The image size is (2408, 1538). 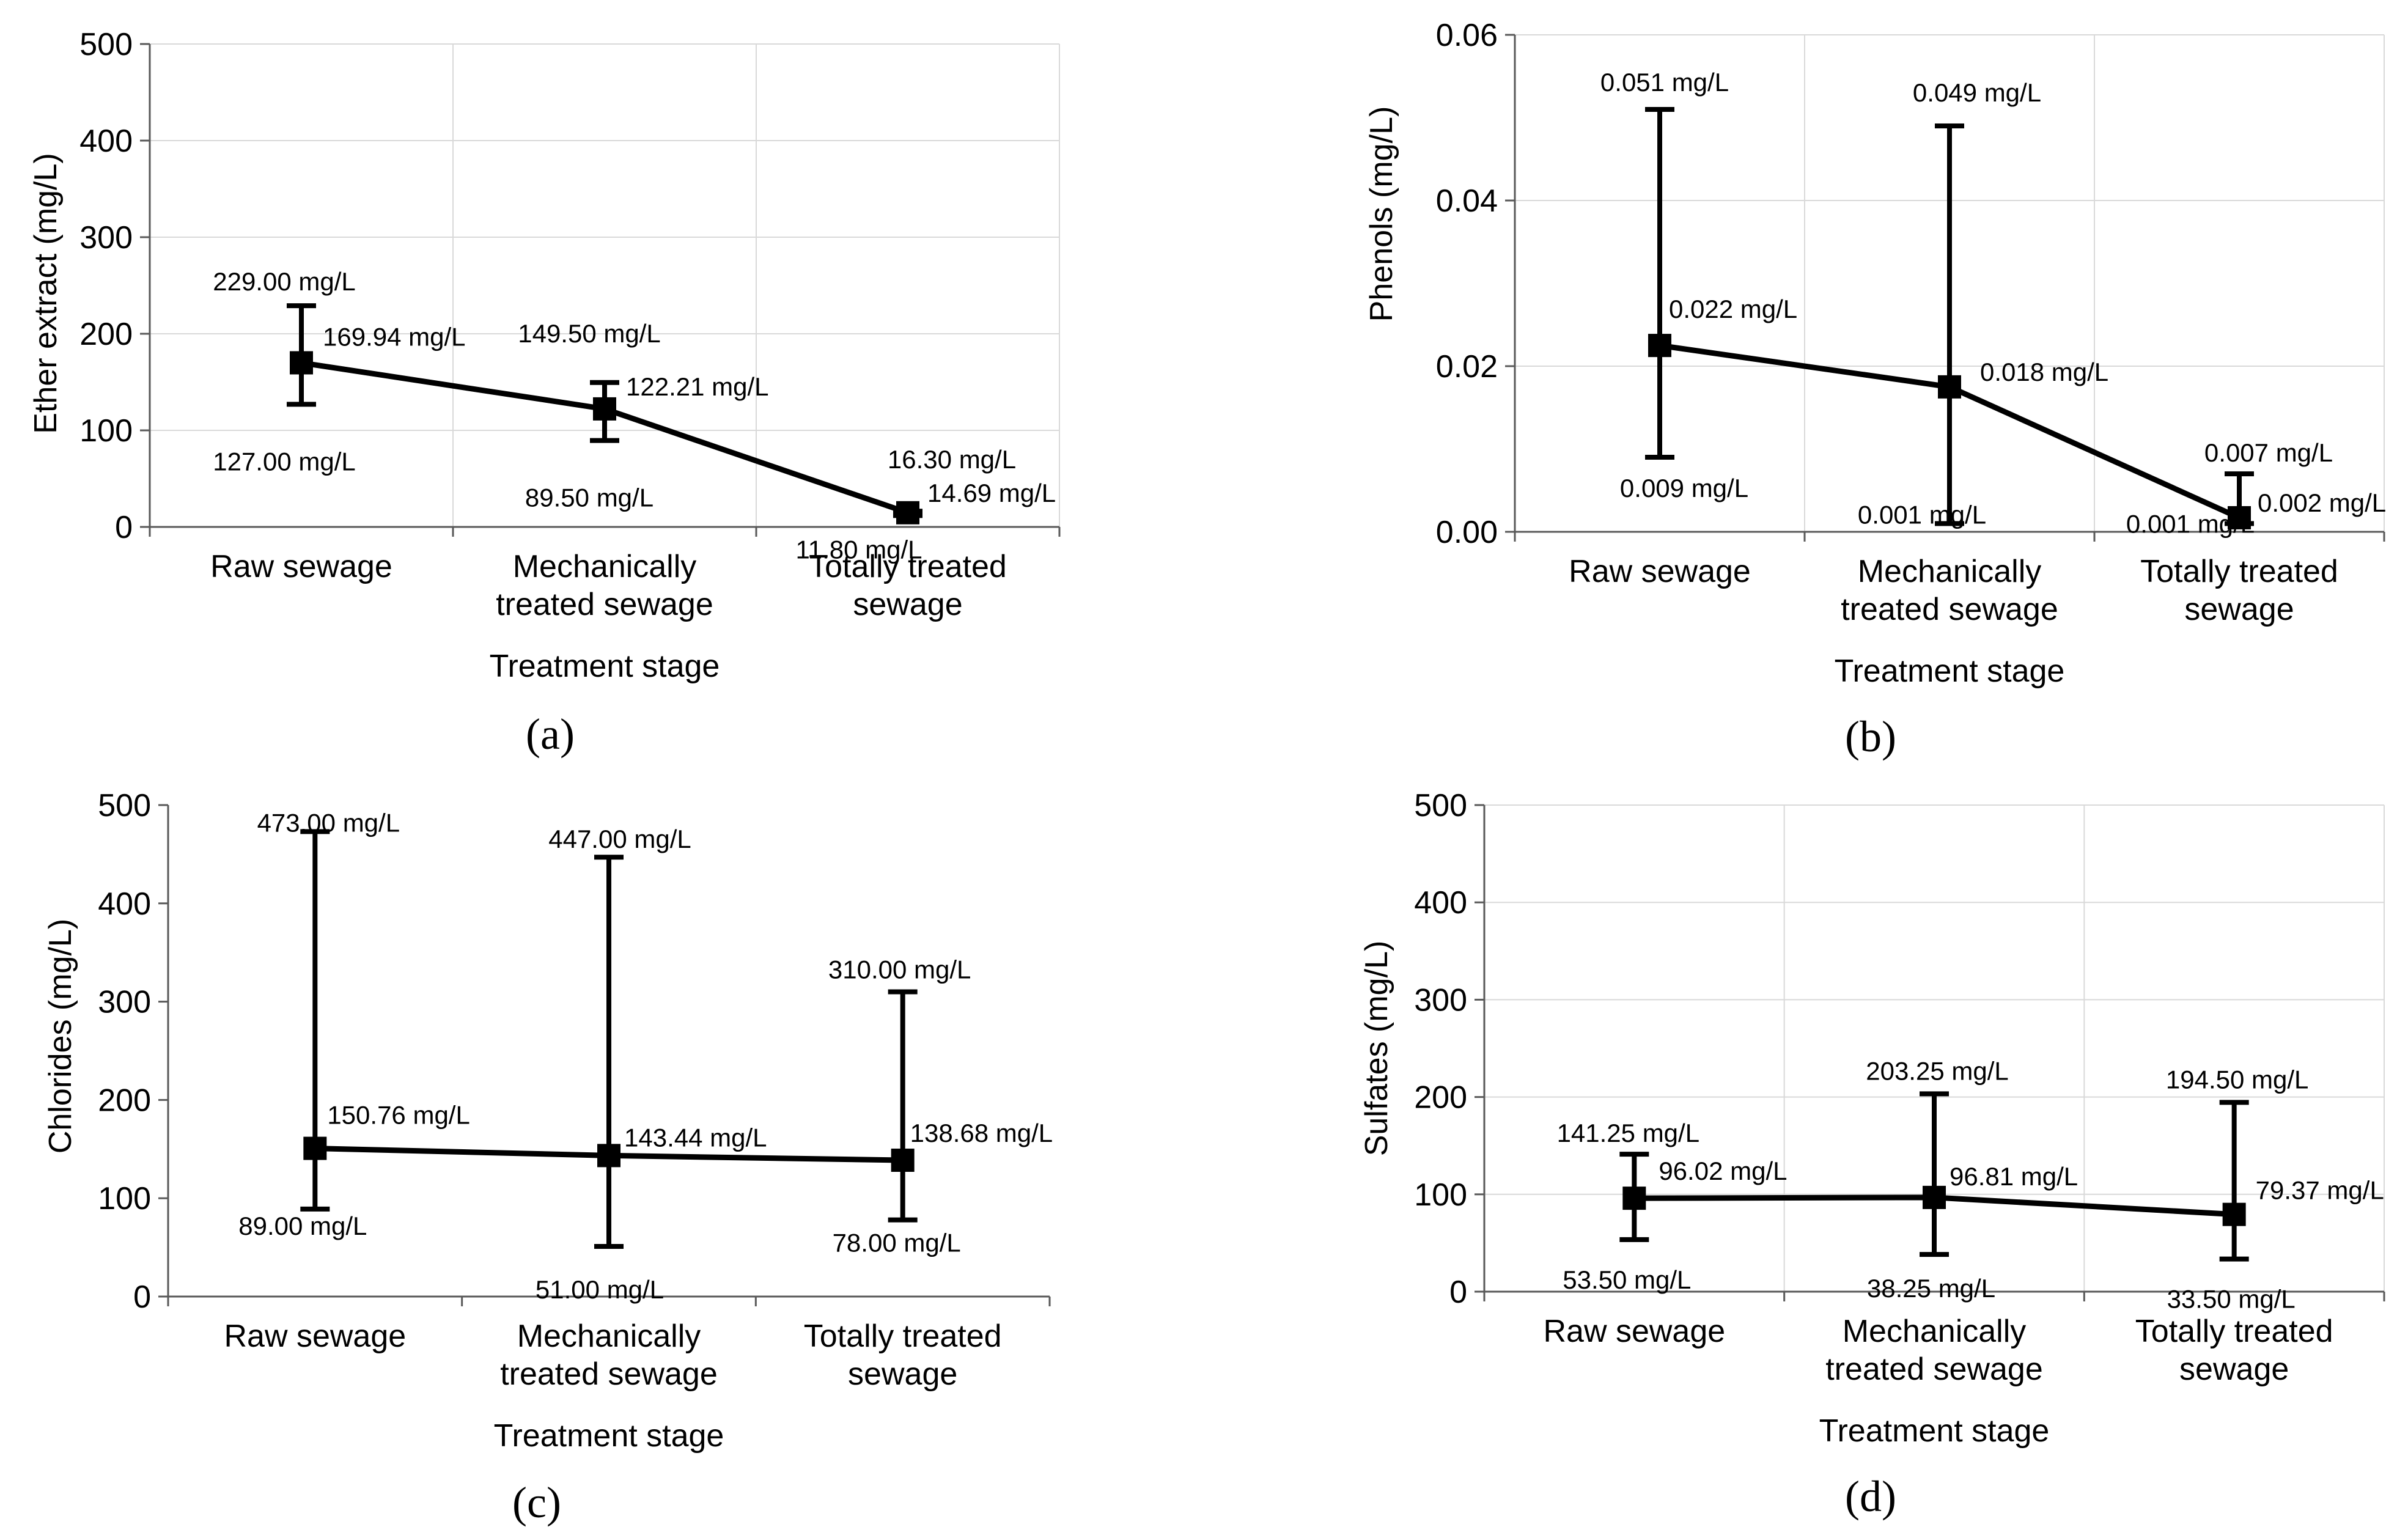 I want to click on panel-label: (c), so click(x=536, y=1502).